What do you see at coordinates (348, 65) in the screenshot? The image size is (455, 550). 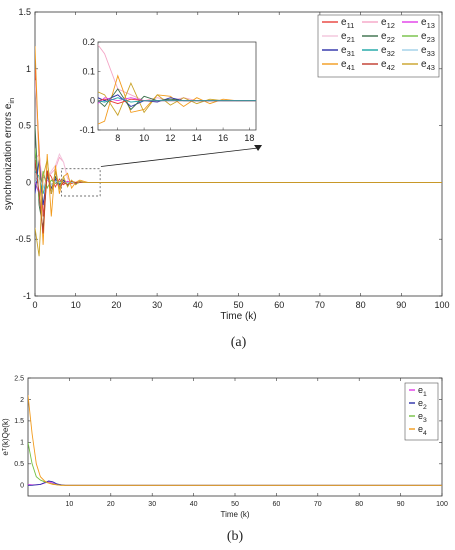 I see `legend-label-e41: e41` at bounding box center [348, 65].